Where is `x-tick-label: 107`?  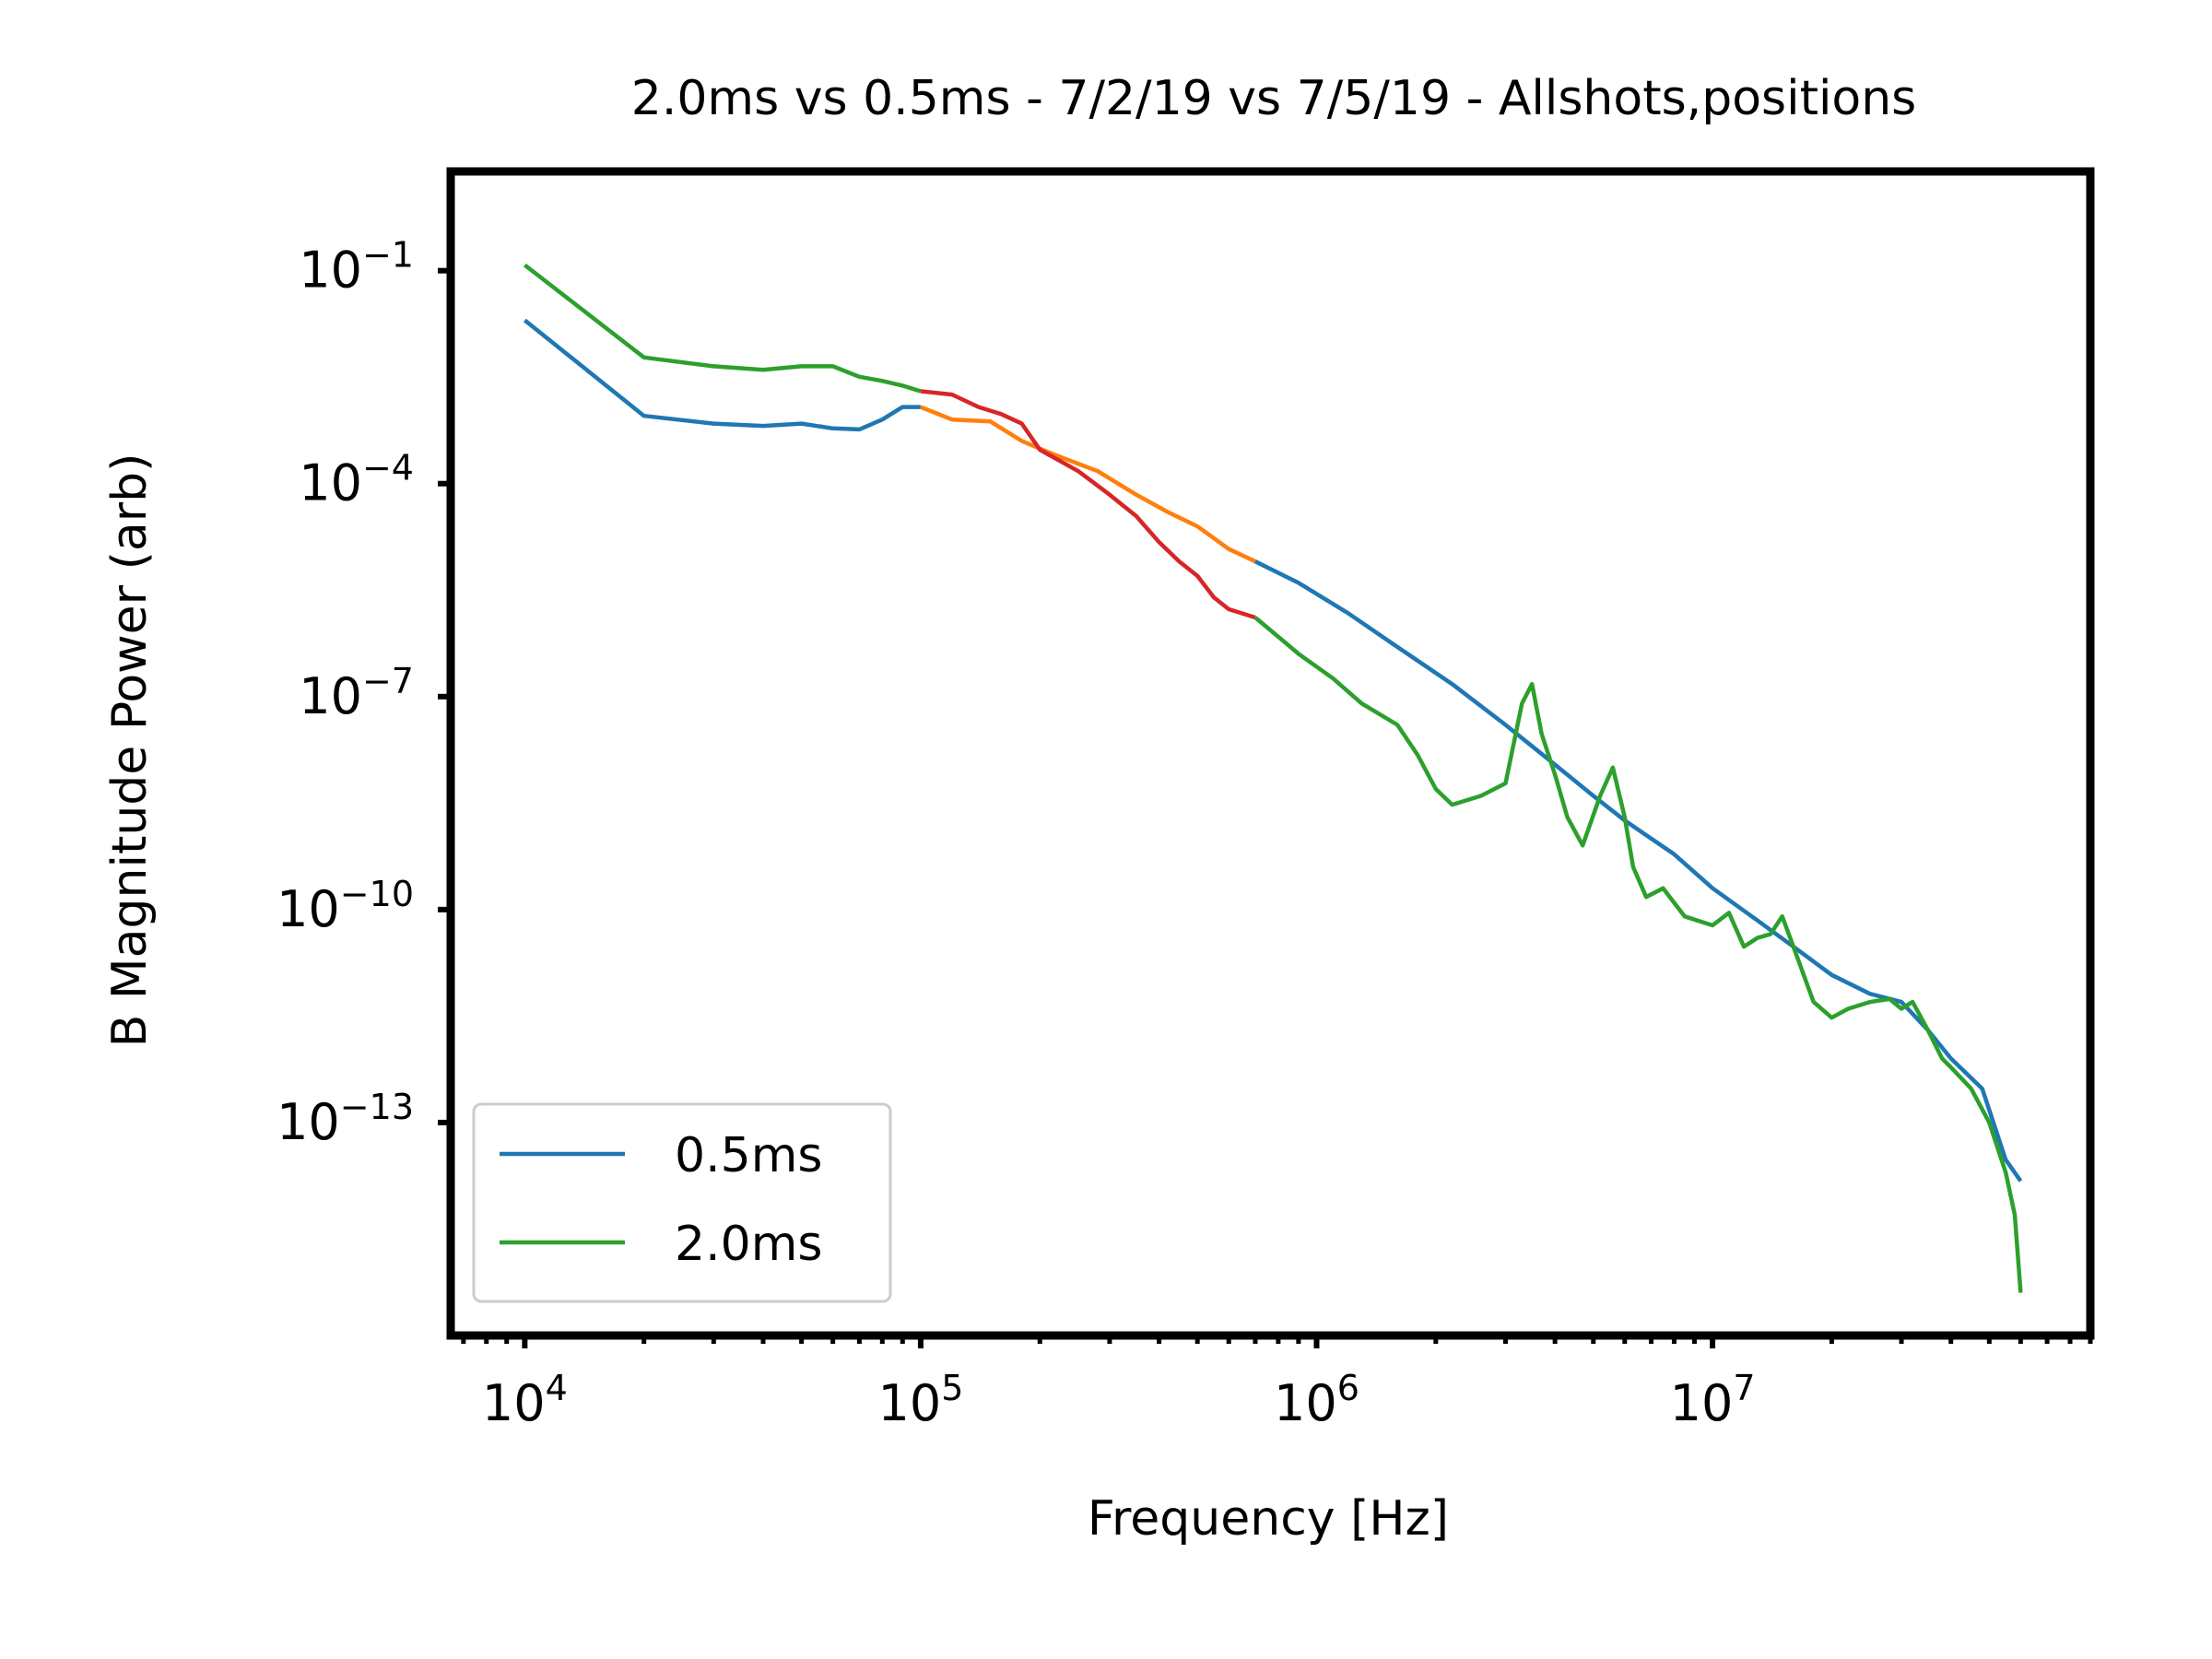 x-tick-label: 107 is located at coordinates (1713, 1400).